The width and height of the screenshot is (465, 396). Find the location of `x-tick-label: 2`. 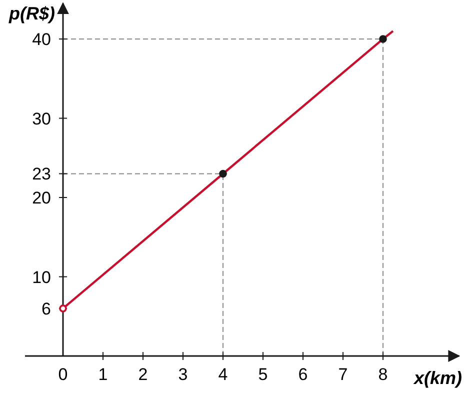

x-tick-label: 2 is located at coordinates (143, 374).